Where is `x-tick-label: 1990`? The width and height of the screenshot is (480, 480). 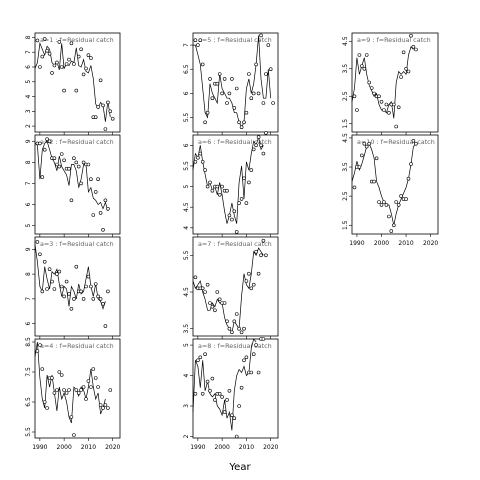
x-tick-label: 1990 is located at coordinates (197, 447).